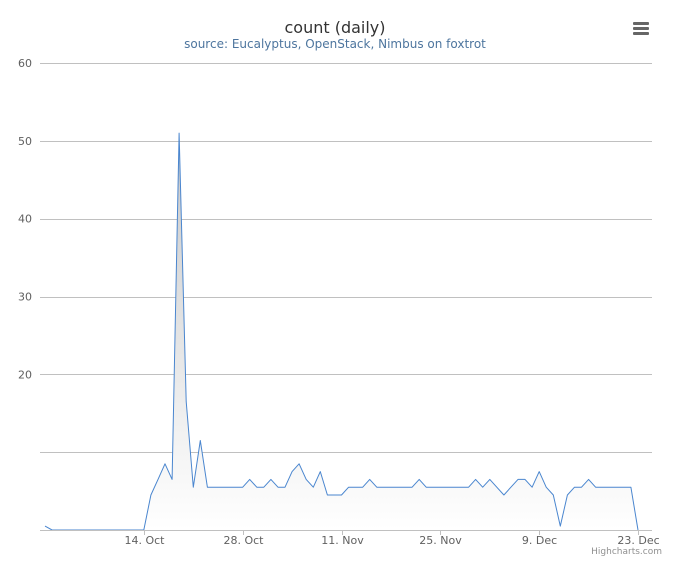 This screenshot has height=570, width=680. Describe the element at coordinates (25, 219) in the screenshot. I see `y-tick-label: 40` at that location.